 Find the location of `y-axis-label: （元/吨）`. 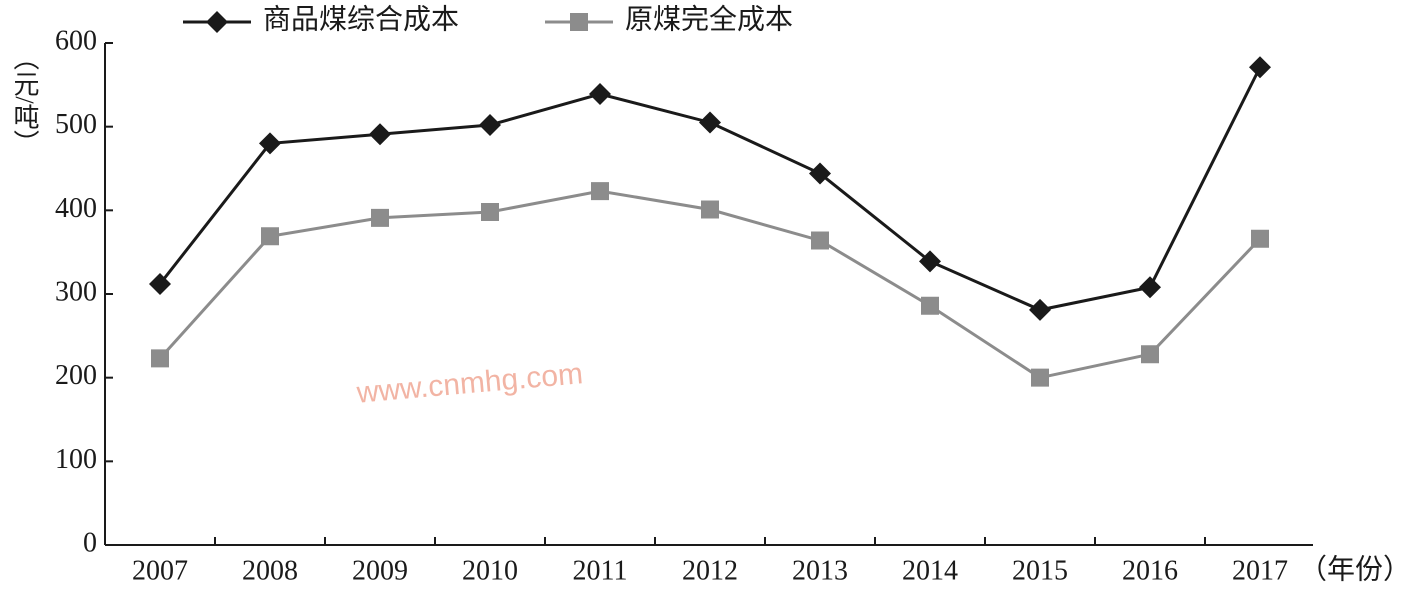

y-axis-label: （元/吨） is located at coordinates (24, 99).